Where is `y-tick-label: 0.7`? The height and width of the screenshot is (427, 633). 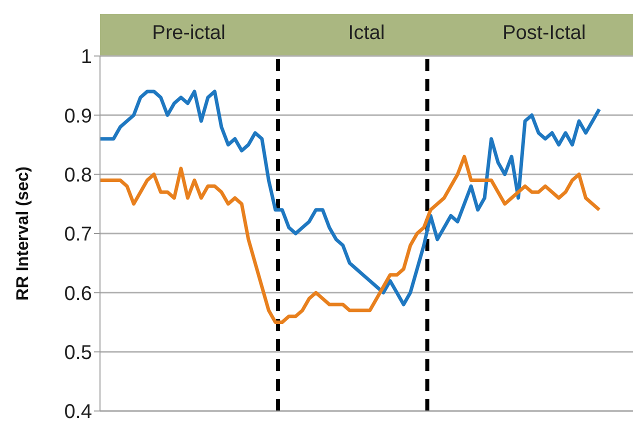
y-tick-label: 0.7 is located at coordinates (78, 235).